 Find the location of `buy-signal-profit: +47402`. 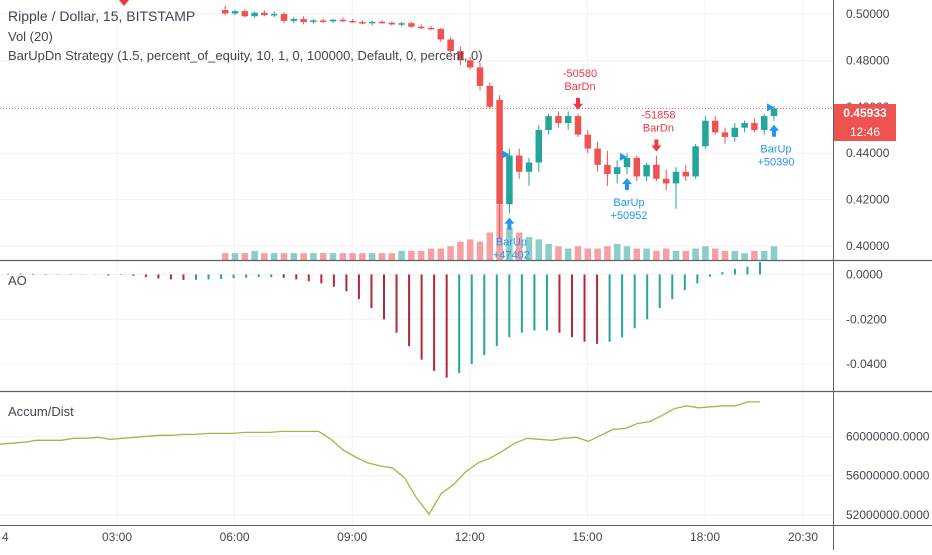

buy-signal-profit: +47402 is located at coordinates (511, 256).